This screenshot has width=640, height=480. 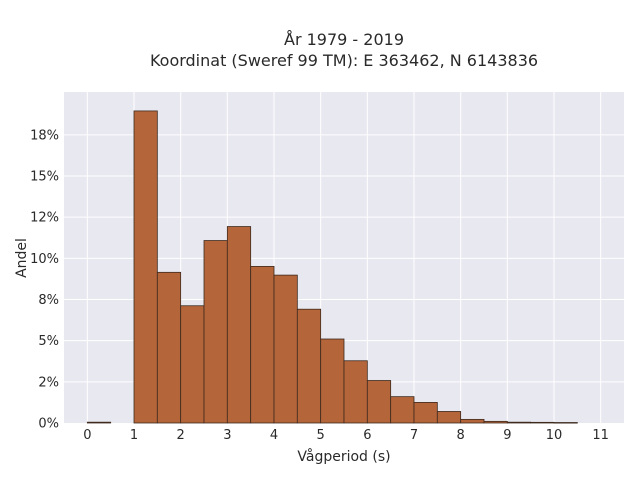 What do you see at coordinates (48, 382) in the screenshot?
I see `y-tick-label: 2%` at bounding box center [48, 382].